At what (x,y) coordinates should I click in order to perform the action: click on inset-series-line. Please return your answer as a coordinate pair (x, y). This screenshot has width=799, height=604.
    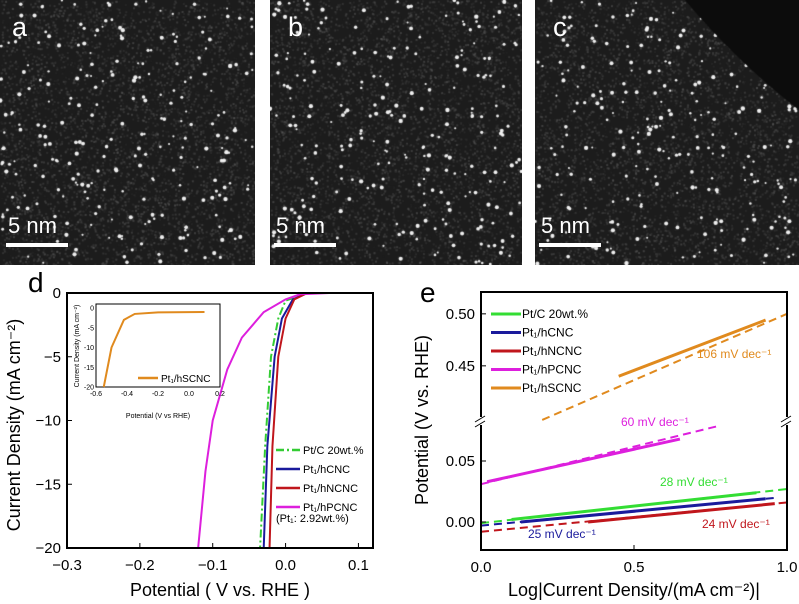
    Looking at the image, I should click on (153, 349).